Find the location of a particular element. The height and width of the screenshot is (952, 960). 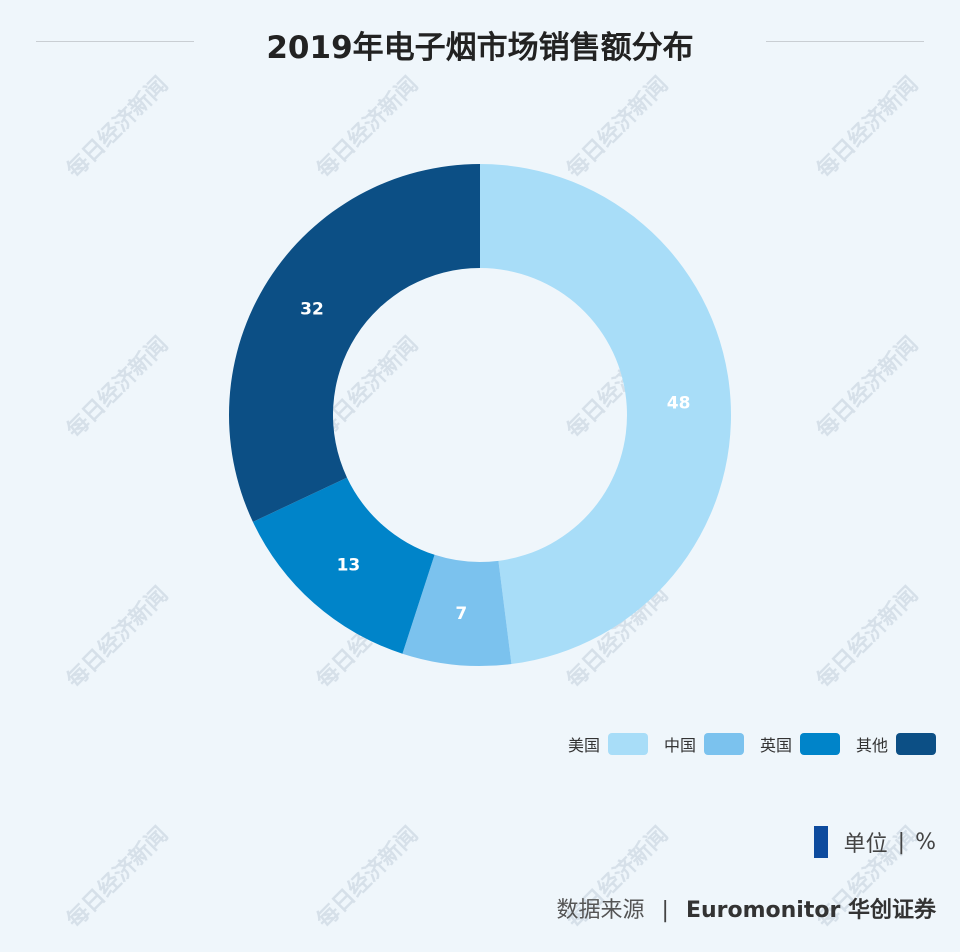

source-note: 数据来源 | Euromonitor 华创证券 is located at coordinates (746, 908).